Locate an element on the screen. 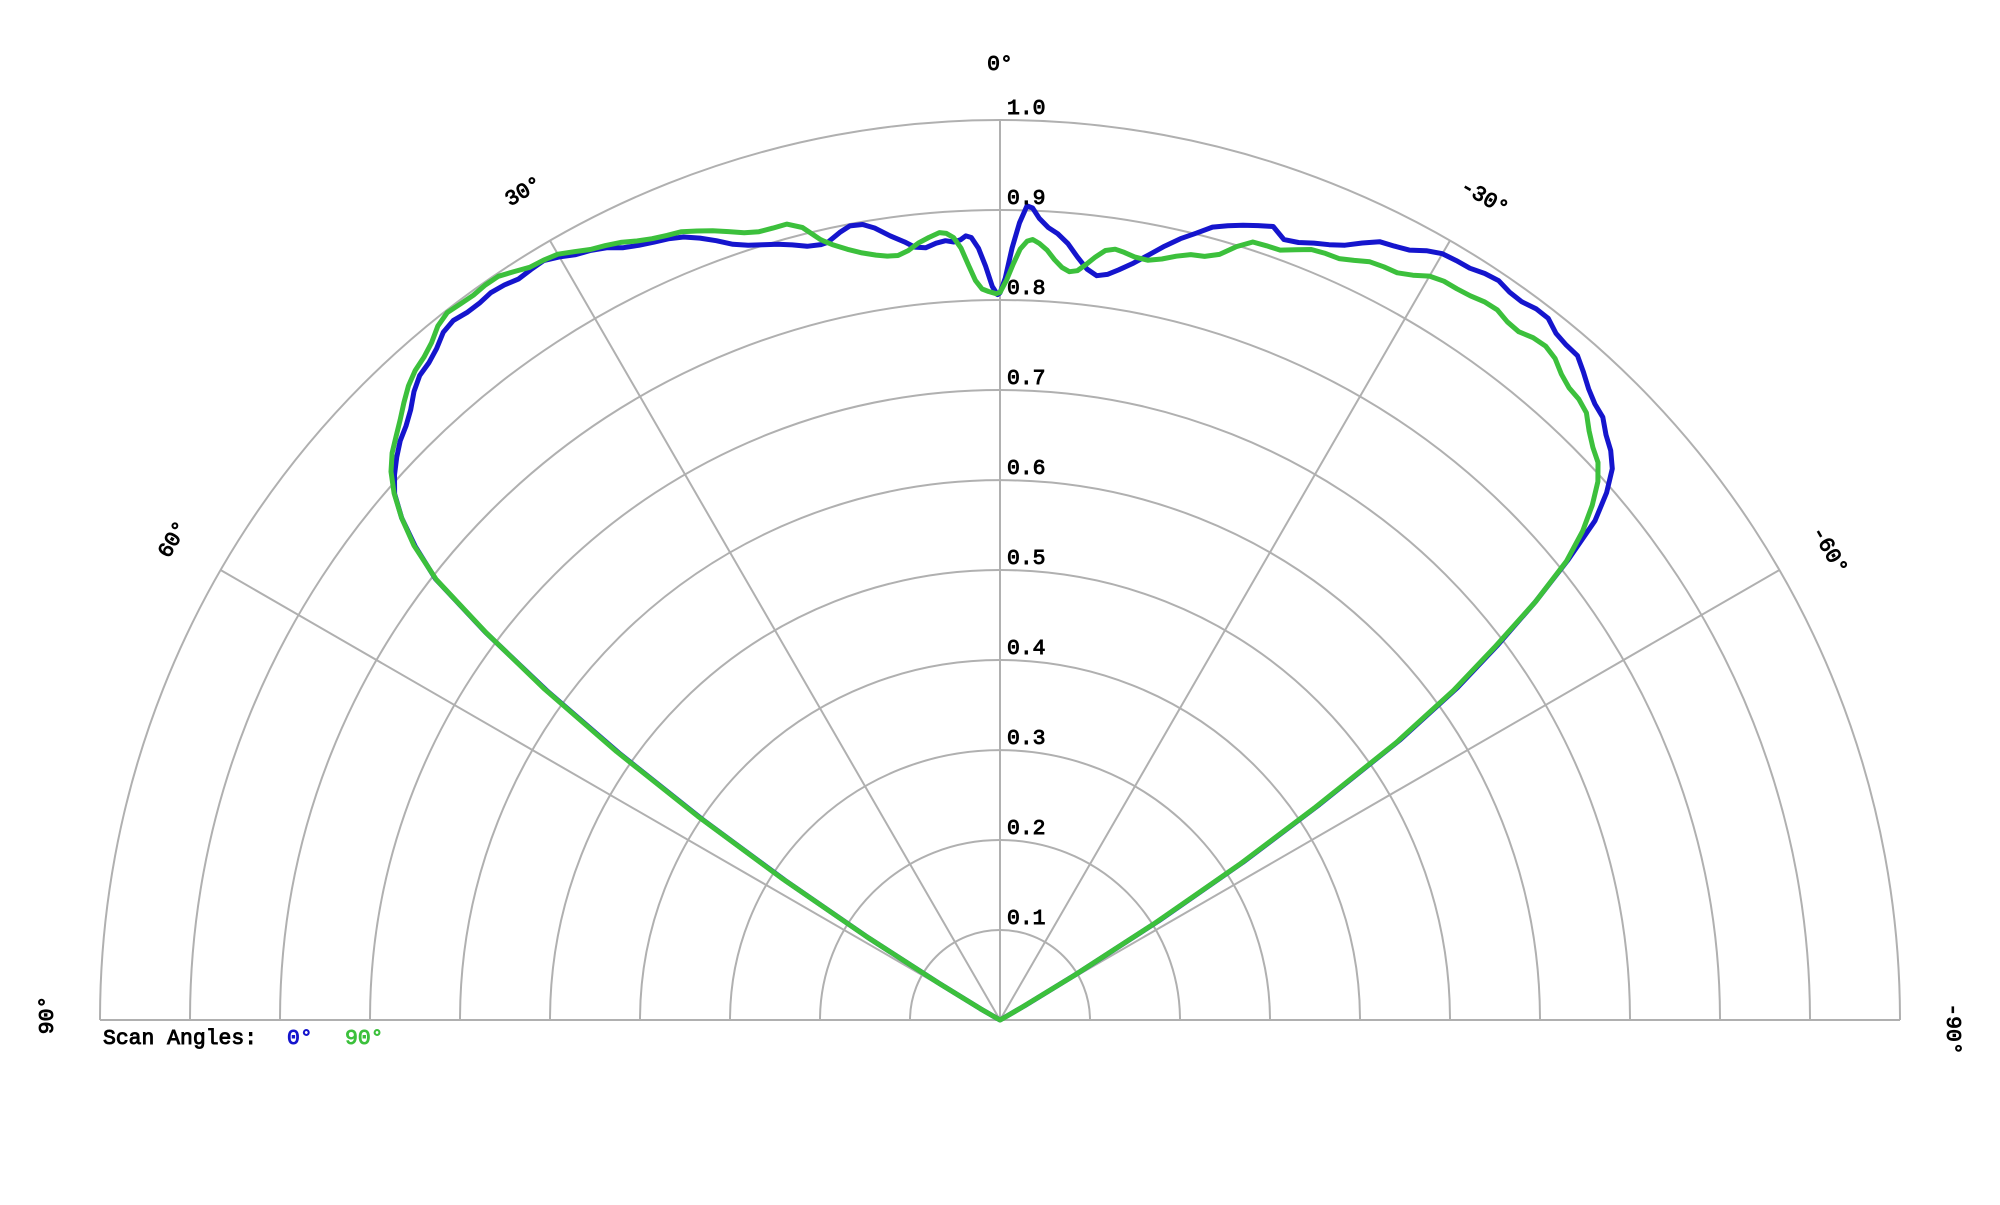 The height and width of the screenshot is (1205, 2000). svg-text: 0.9 is located at coordinates (1026, 199).